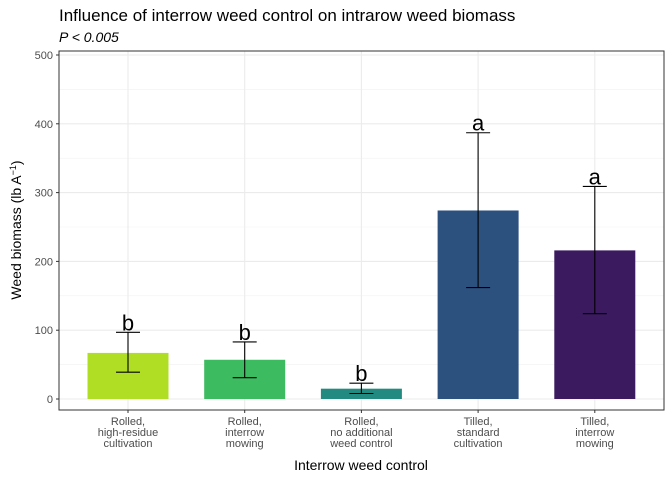  Describe the element at coordinates (16, 237) in the screenshot. I see `y-axis-title-main: Weed biomass (lb A` at that location.